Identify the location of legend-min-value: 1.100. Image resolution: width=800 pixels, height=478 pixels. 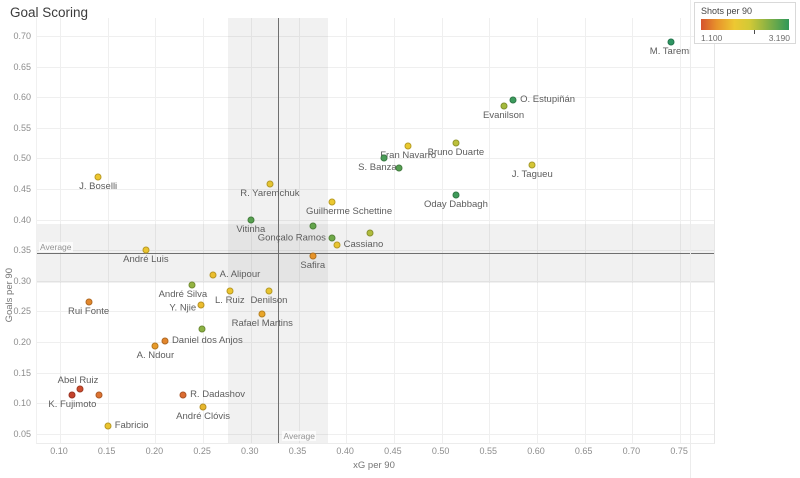
(712, 38).